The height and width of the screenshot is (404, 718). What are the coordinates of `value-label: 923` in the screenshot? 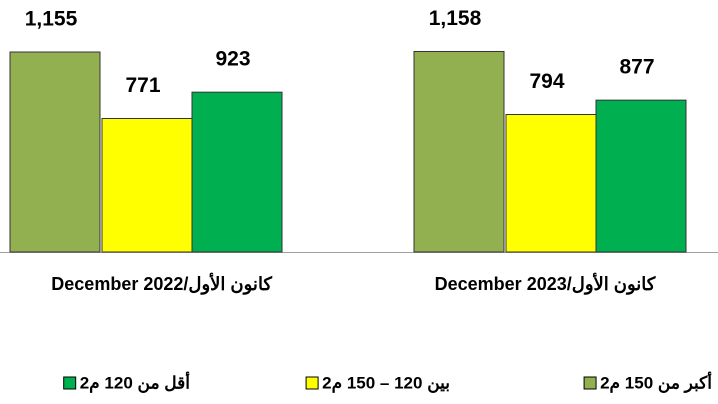 It's located at (232, 59).